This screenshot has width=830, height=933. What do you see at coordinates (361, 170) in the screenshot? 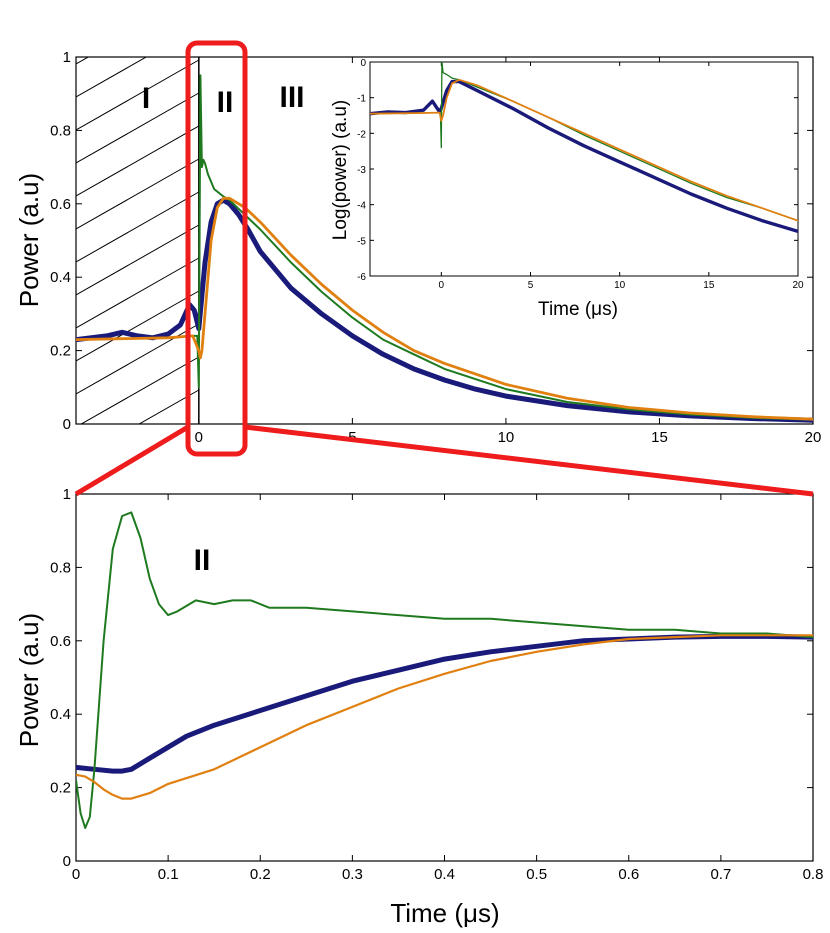
I see `y-tick-label: -3` at bounding box center [361, 170].